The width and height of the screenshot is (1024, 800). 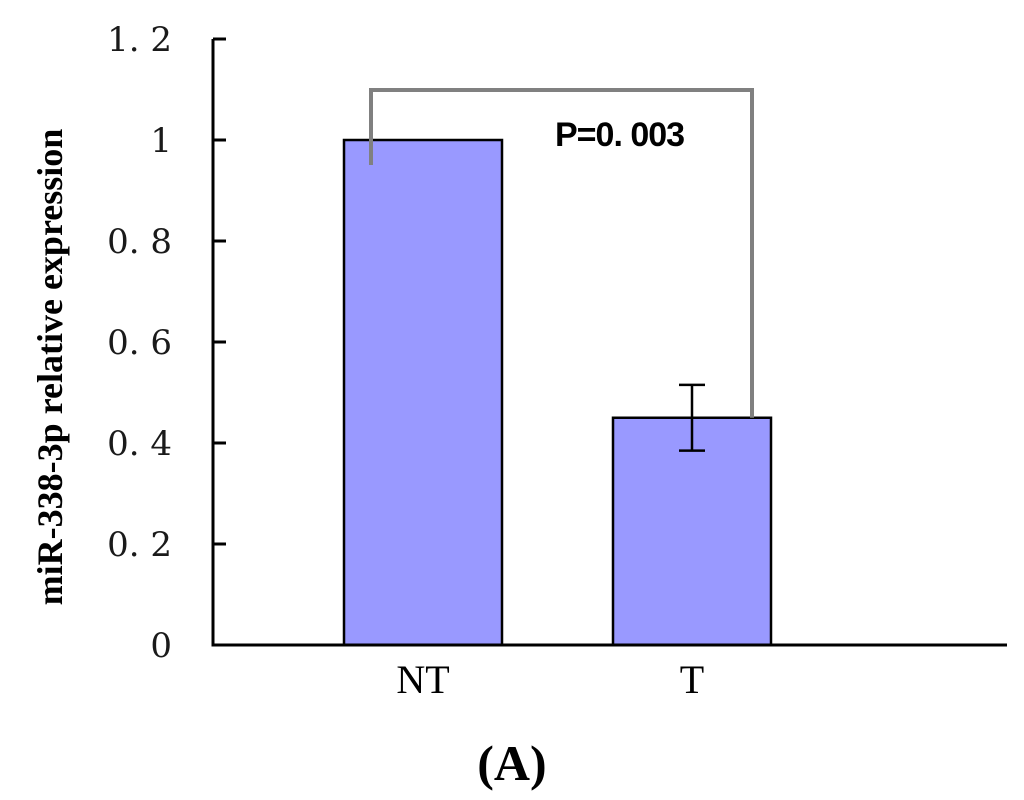 I want to click on y-tick-label: 0. 8, so click(x=139, y=242).